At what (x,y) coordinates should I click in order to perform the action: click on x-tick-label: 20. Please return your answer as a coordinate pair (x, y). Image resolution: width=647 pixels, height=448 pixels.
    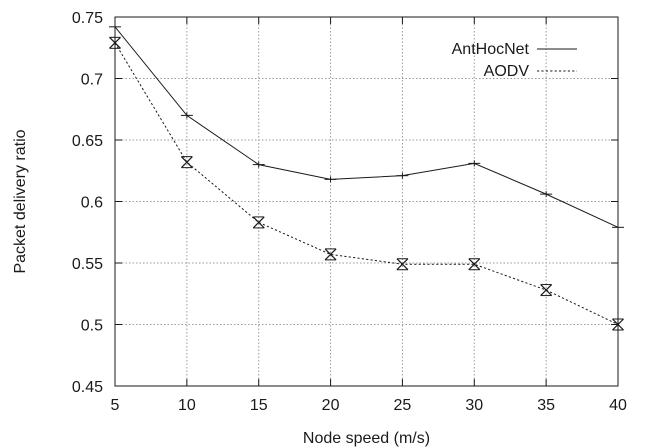
    Looking at the image, I should click on (331, 405).